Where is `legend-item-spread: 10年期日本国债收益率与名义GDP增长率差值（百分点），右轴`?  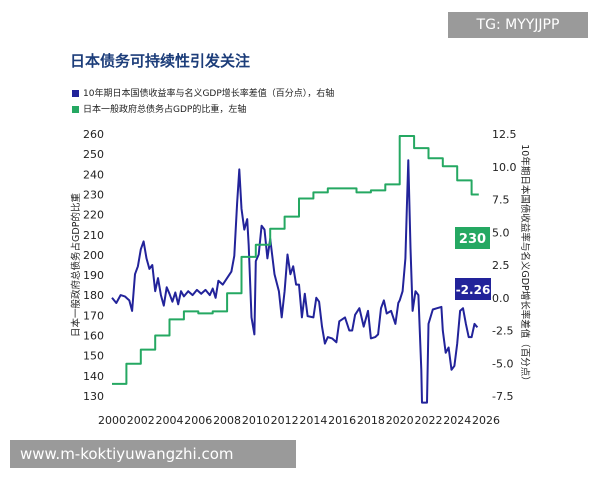
legend-item-spread: 10年期日本国债收益率与名义GDP增长率差值（百分点），右轴 is located at coordinates (203, 92).